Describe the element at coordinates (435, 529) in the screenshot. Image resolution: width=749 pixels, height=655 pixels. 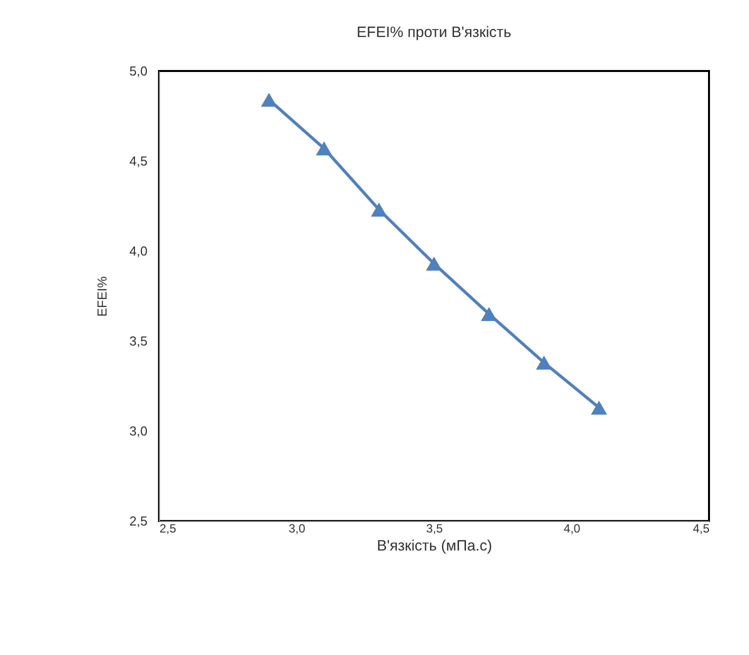
I see `x-tick-label: 3,5` at that location.